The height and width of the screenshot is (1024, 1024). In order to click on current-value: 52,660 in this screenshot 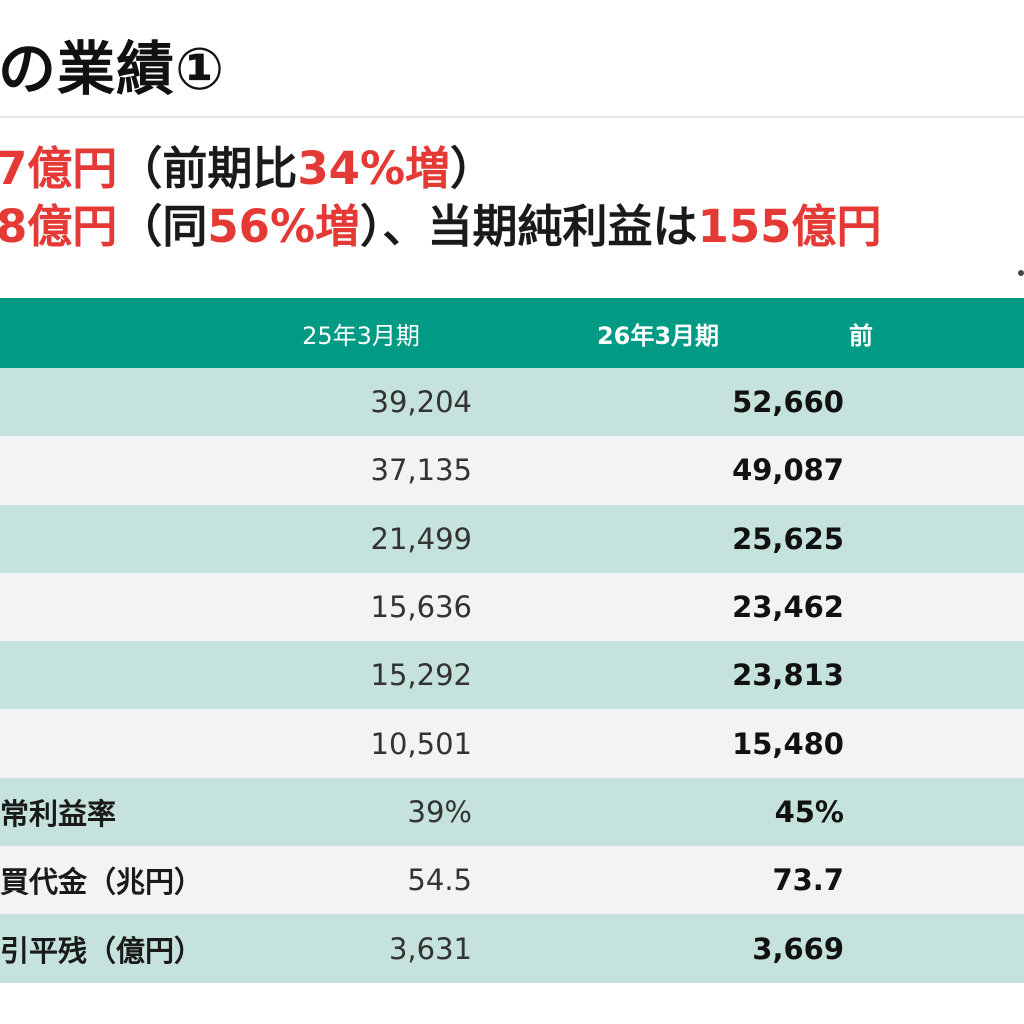, I will do `click(788, 402)`.